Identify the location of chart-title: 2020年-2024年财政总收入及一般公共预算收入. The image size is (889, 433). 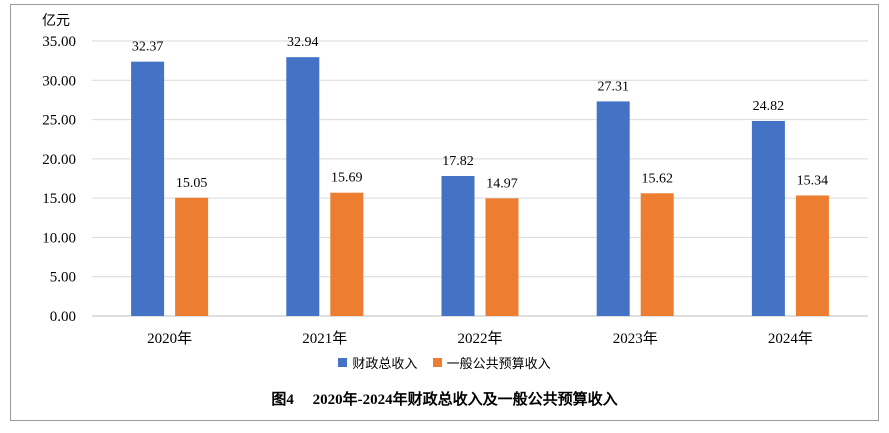
(465, 400).